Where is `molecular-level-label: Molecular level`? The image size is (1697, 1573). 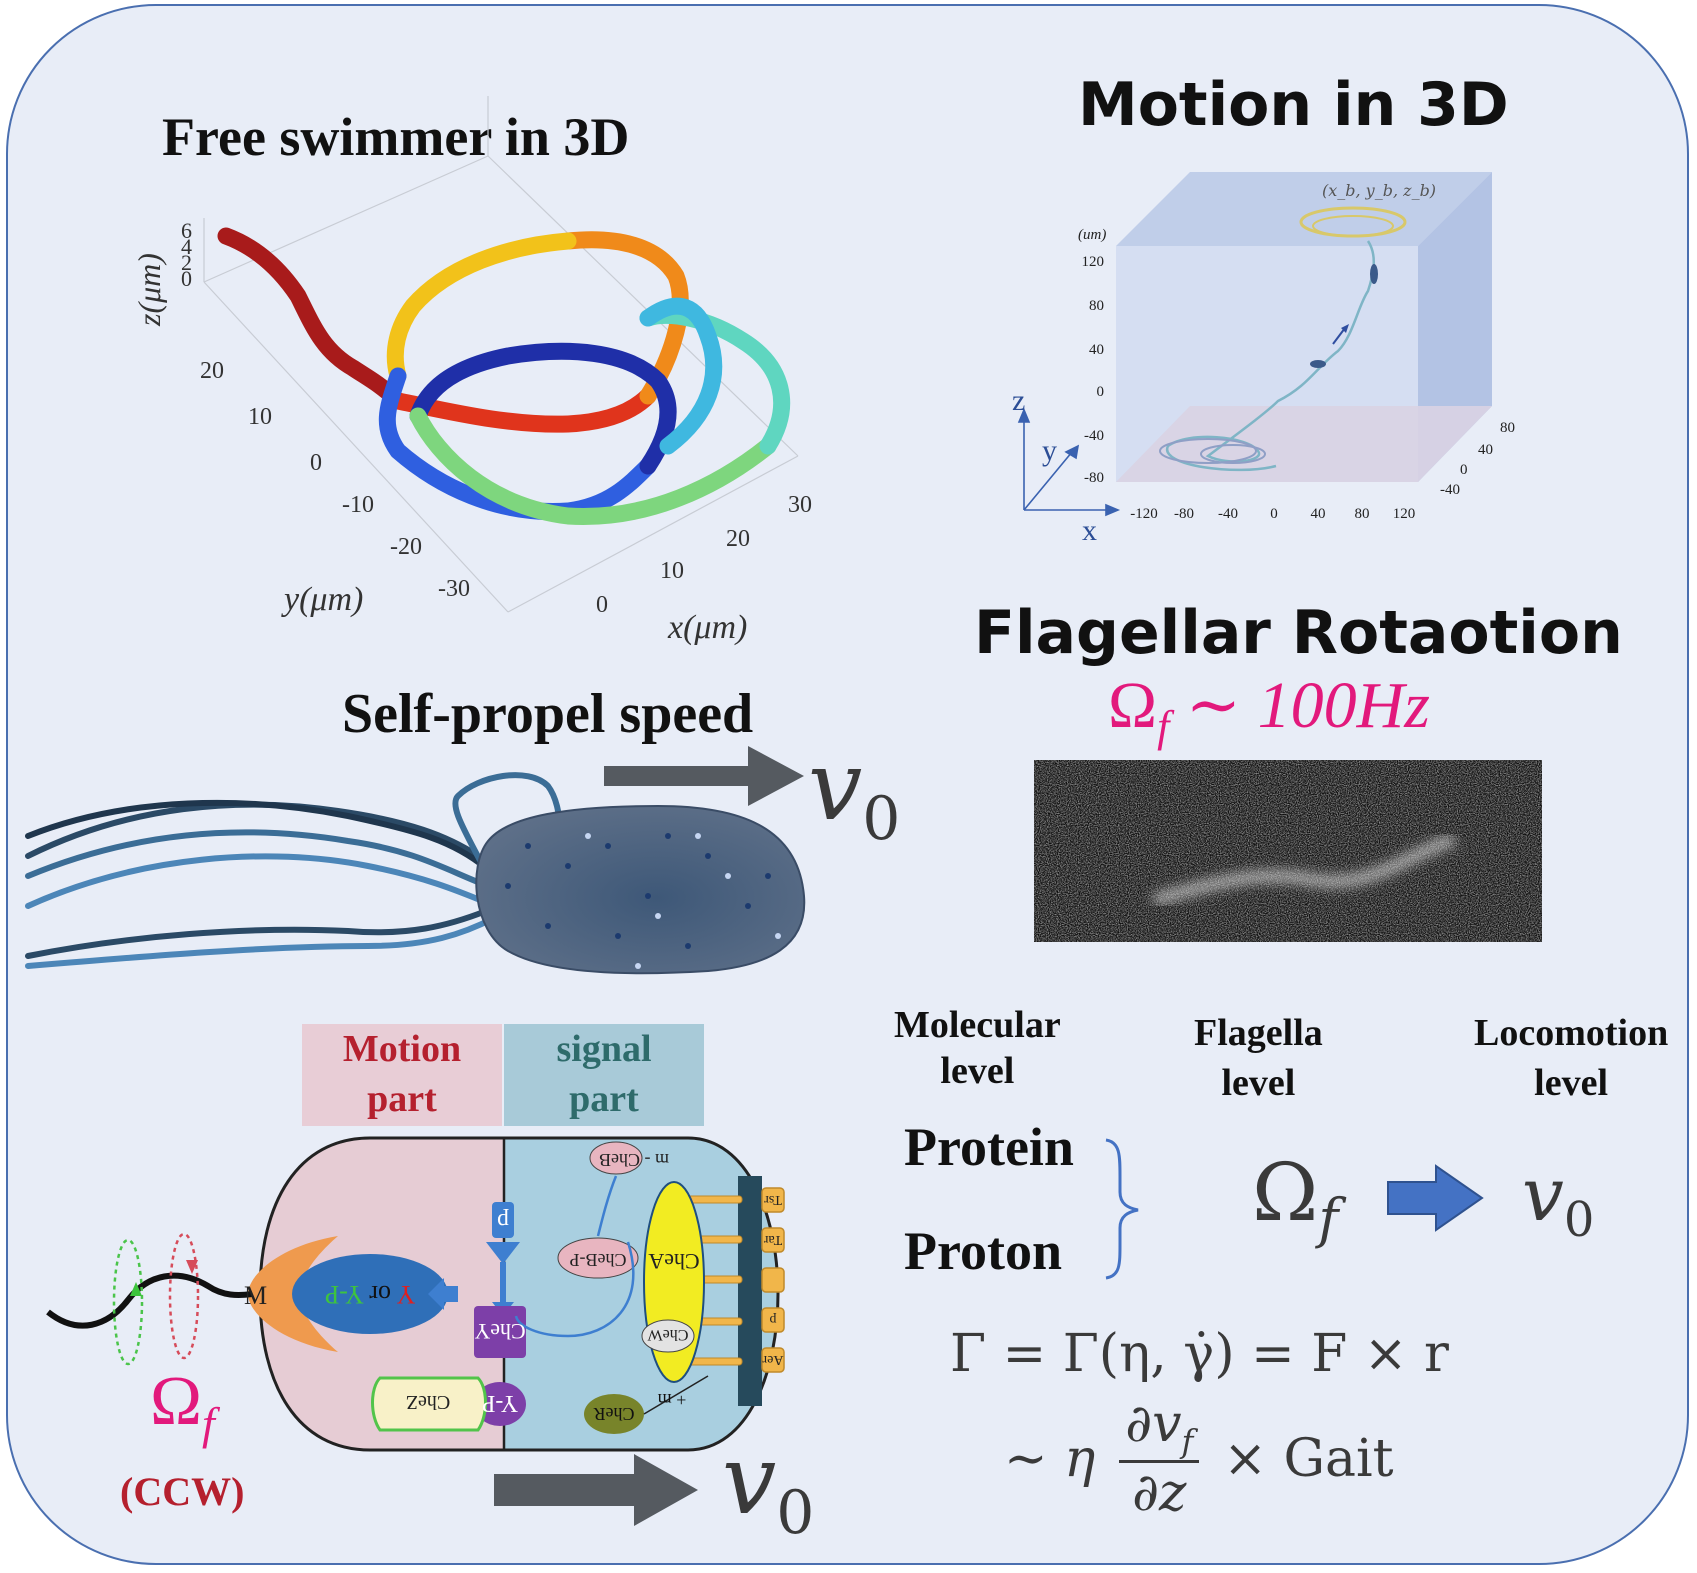
molecular-level-label: Molecular level is located at coordinates (977, 1048).